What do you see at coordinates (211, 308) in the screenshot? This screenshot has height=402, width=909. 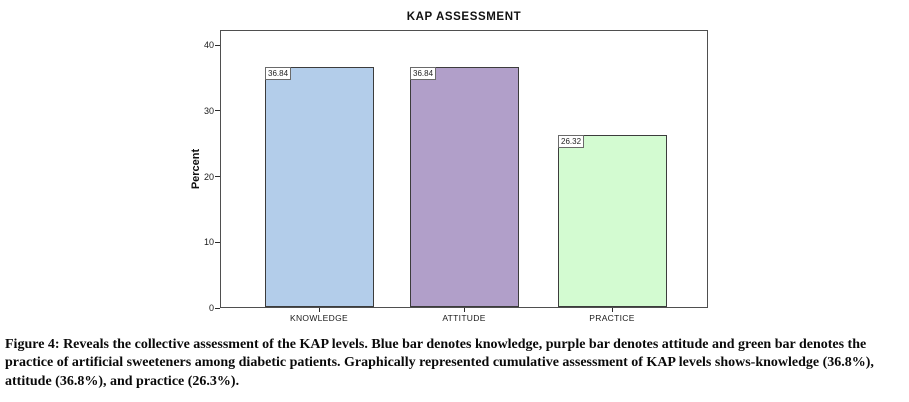 I see `y-tick-label: 0` at bounding box center [211, 308].